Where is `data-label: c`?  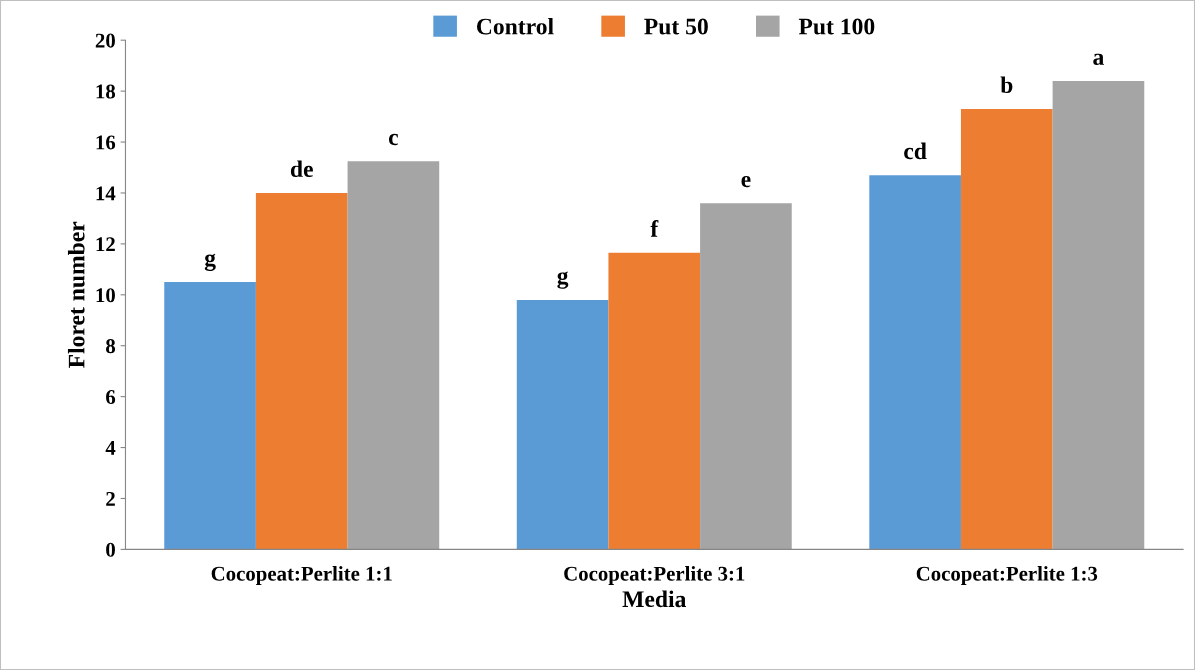 data-label: c is located at coordinates (393, 139).